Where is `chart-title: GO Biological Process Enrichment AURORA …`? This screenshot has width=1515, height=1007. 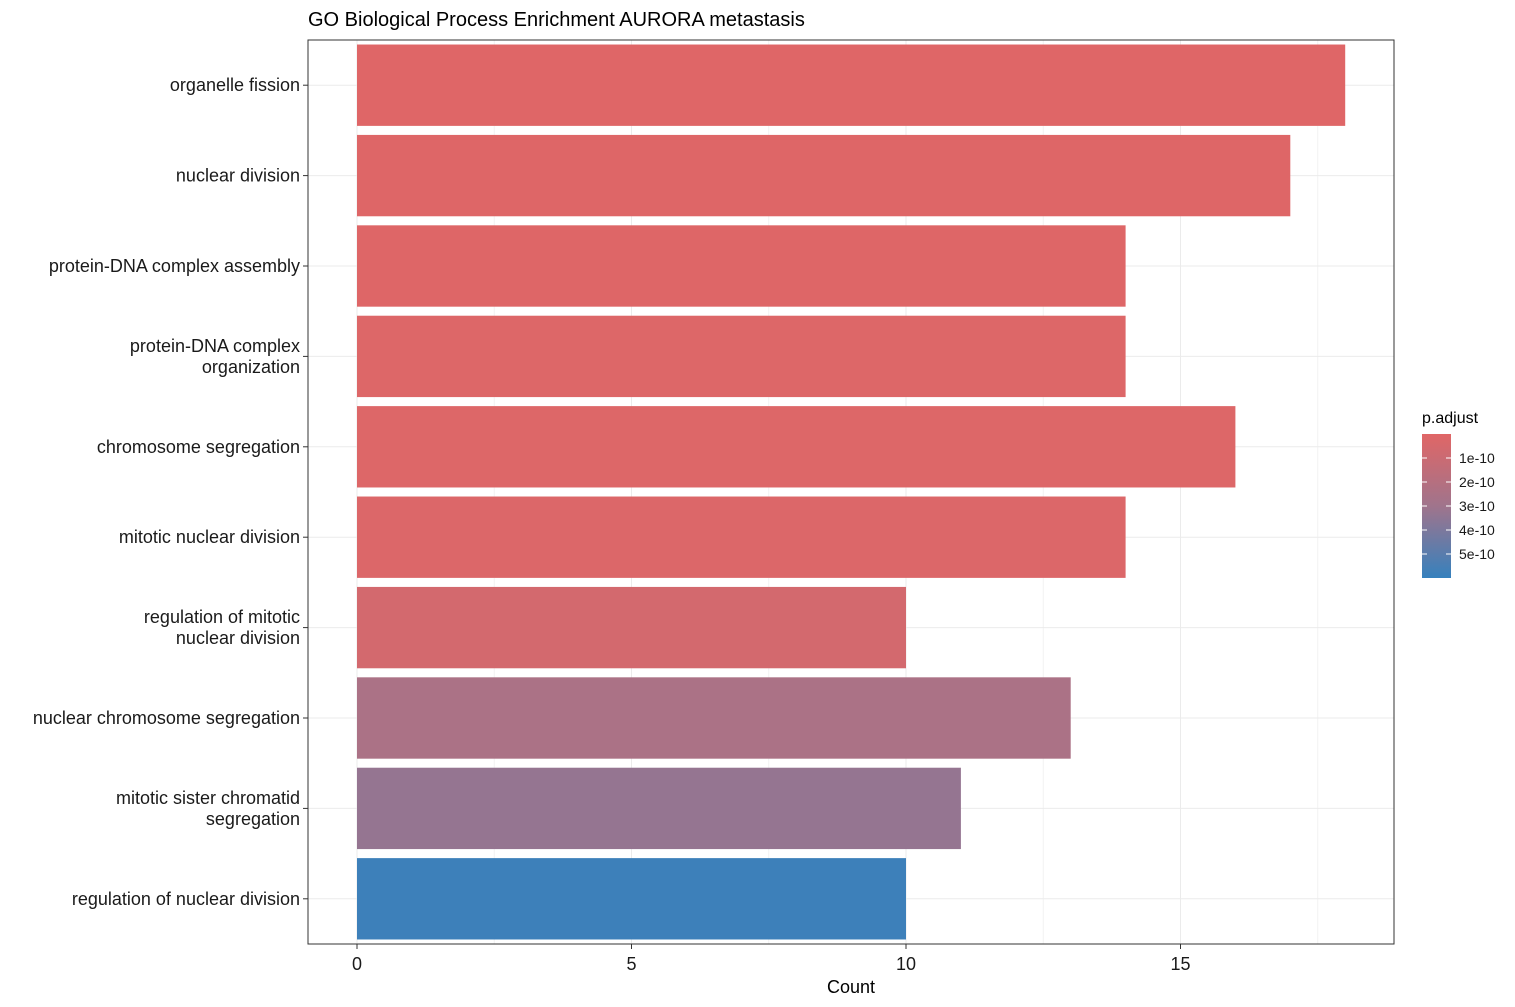
chart-title: GO Biological Process Enrichment AURORA … is located at coordinates (556, 20).